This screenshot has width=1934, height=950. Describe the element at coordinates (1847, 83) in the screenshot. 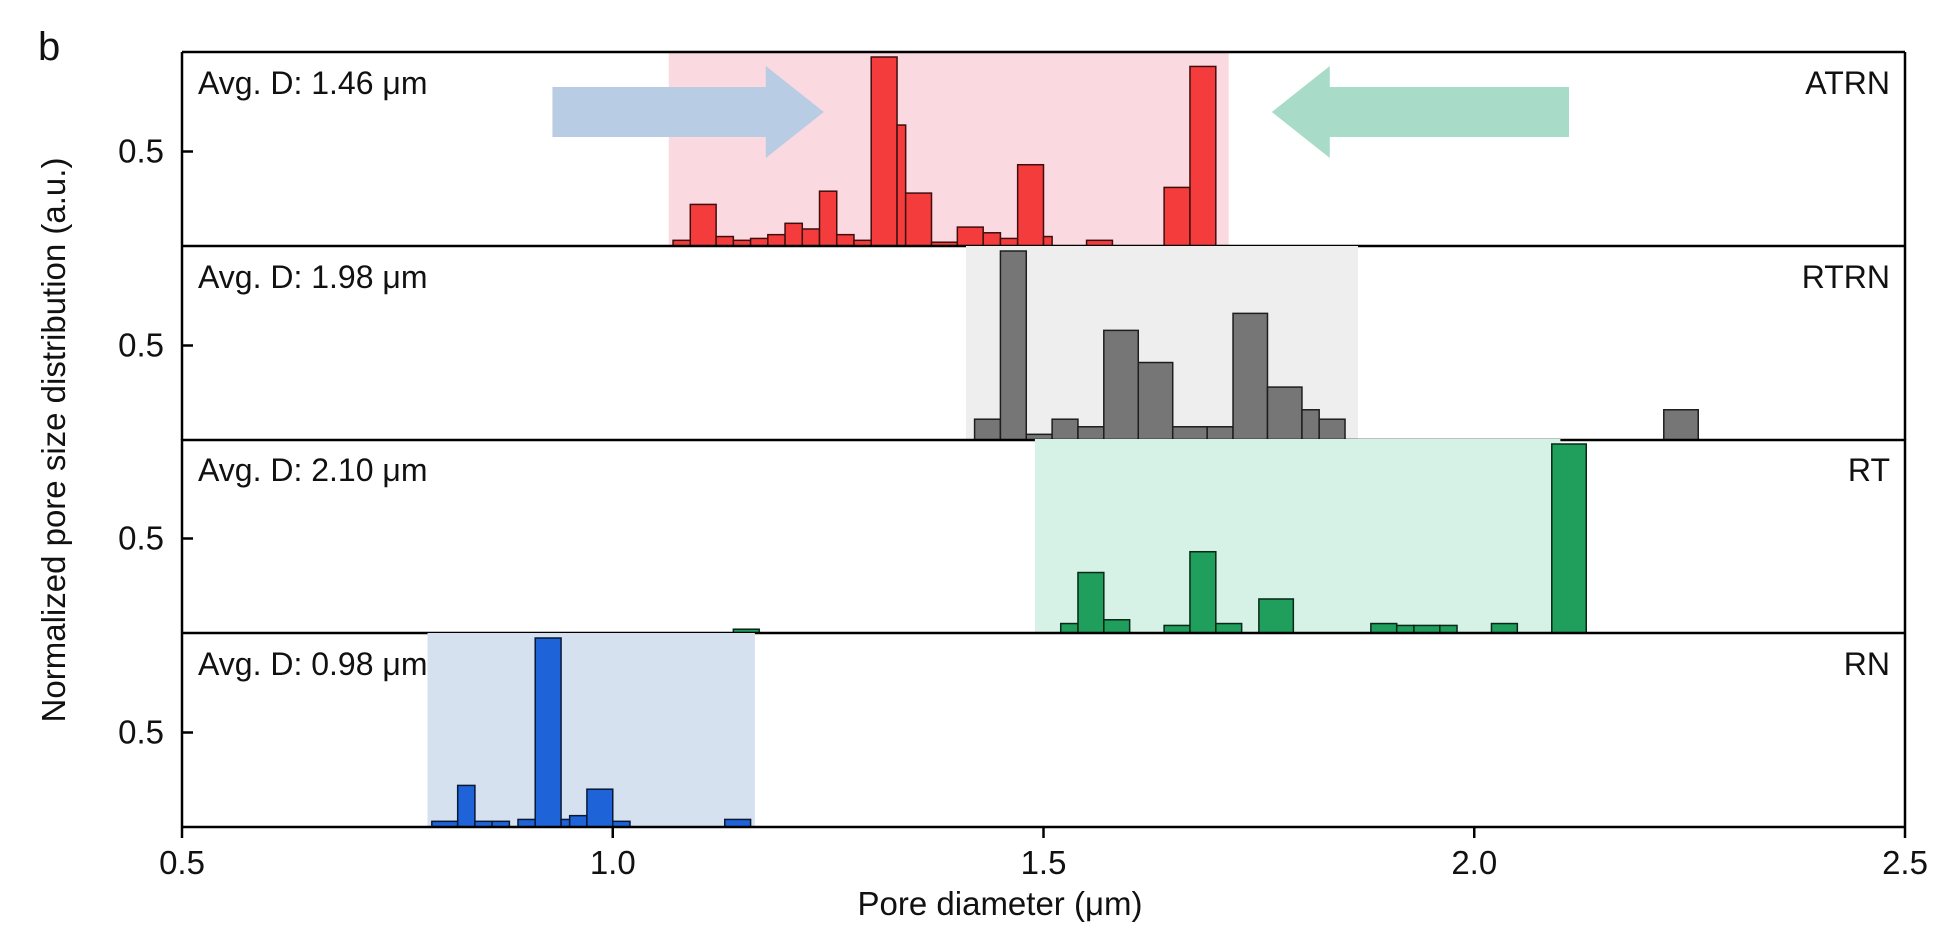

I see `panel-name-atrn: ATRN` at that location.